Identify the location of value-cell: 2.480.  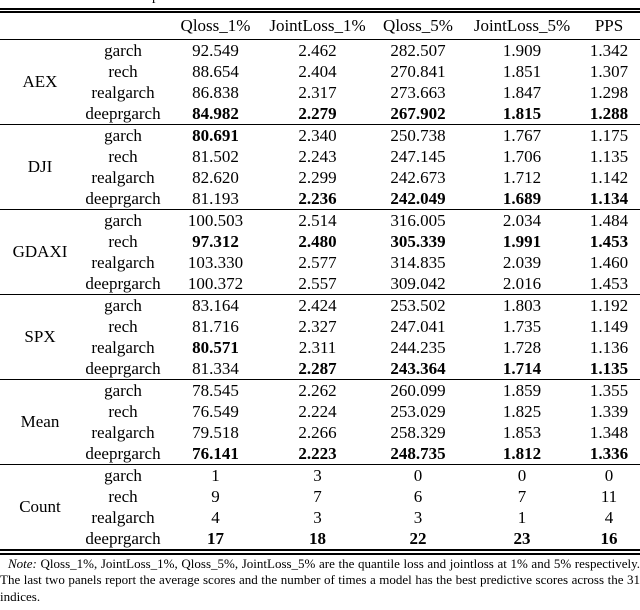
(317, 241).